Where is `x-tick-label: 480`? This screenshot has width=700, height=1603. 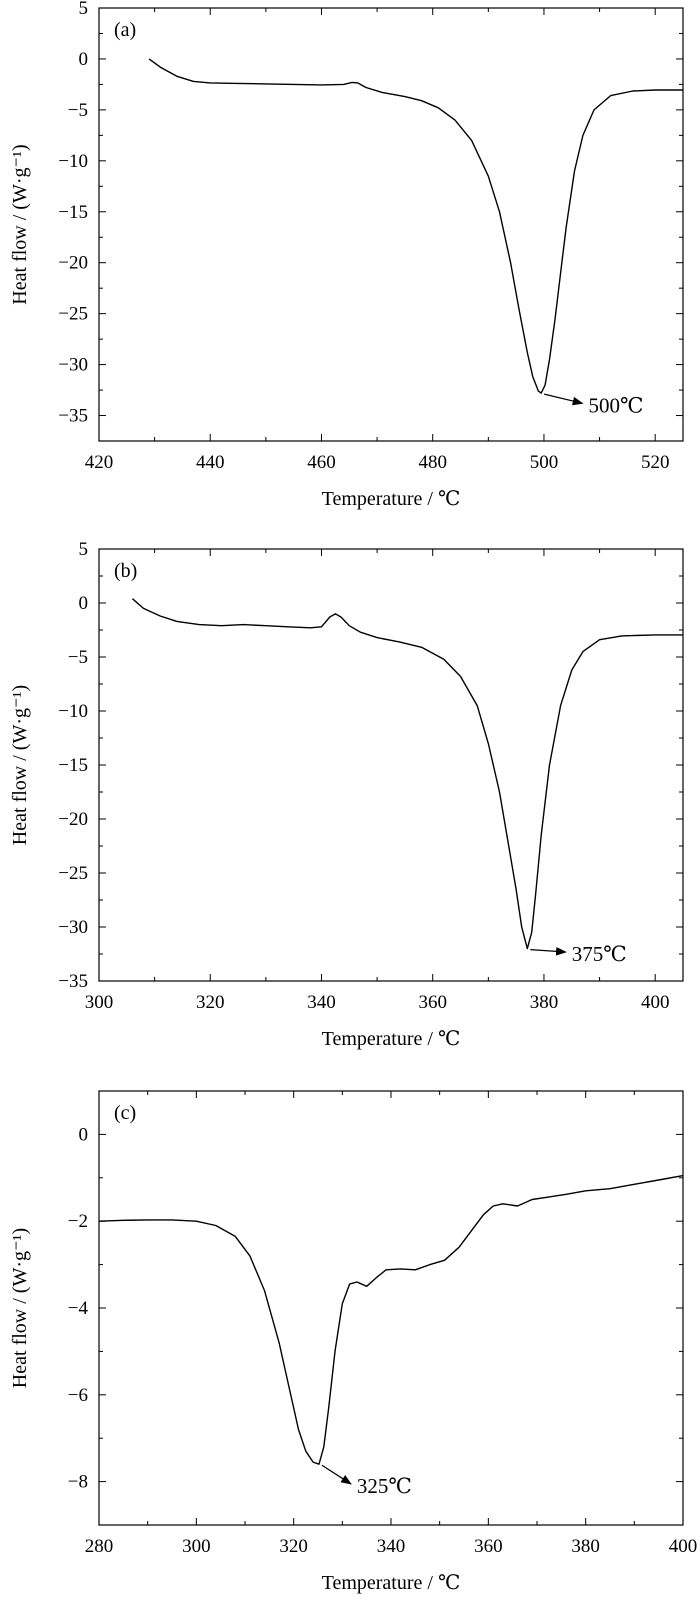
x-tick-label: 480 is located at coordinates (432, 462).